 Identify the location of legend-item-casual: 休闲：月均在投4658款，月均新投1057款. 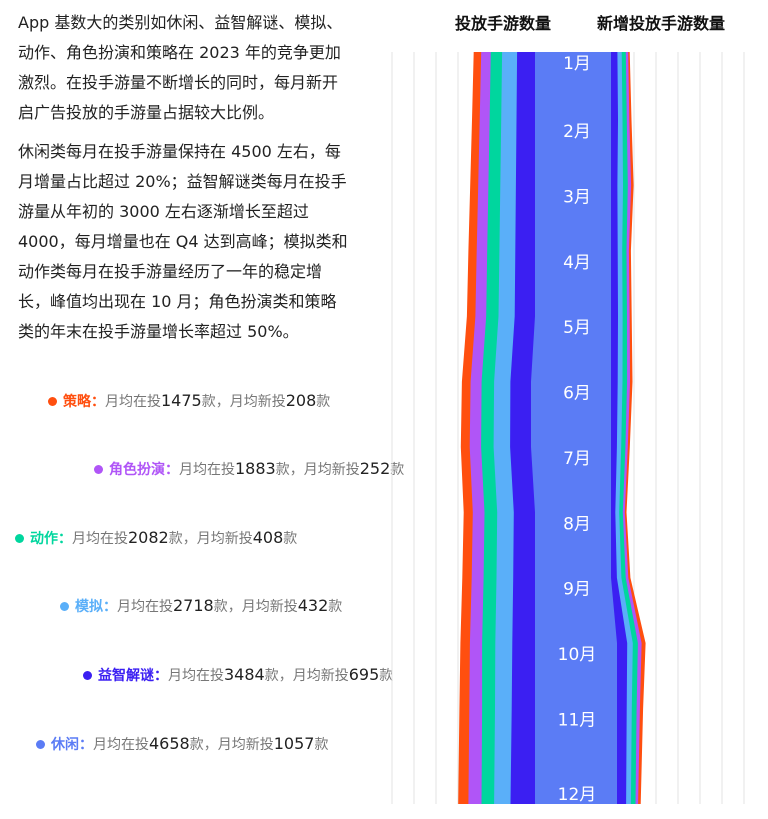
(182, 744).